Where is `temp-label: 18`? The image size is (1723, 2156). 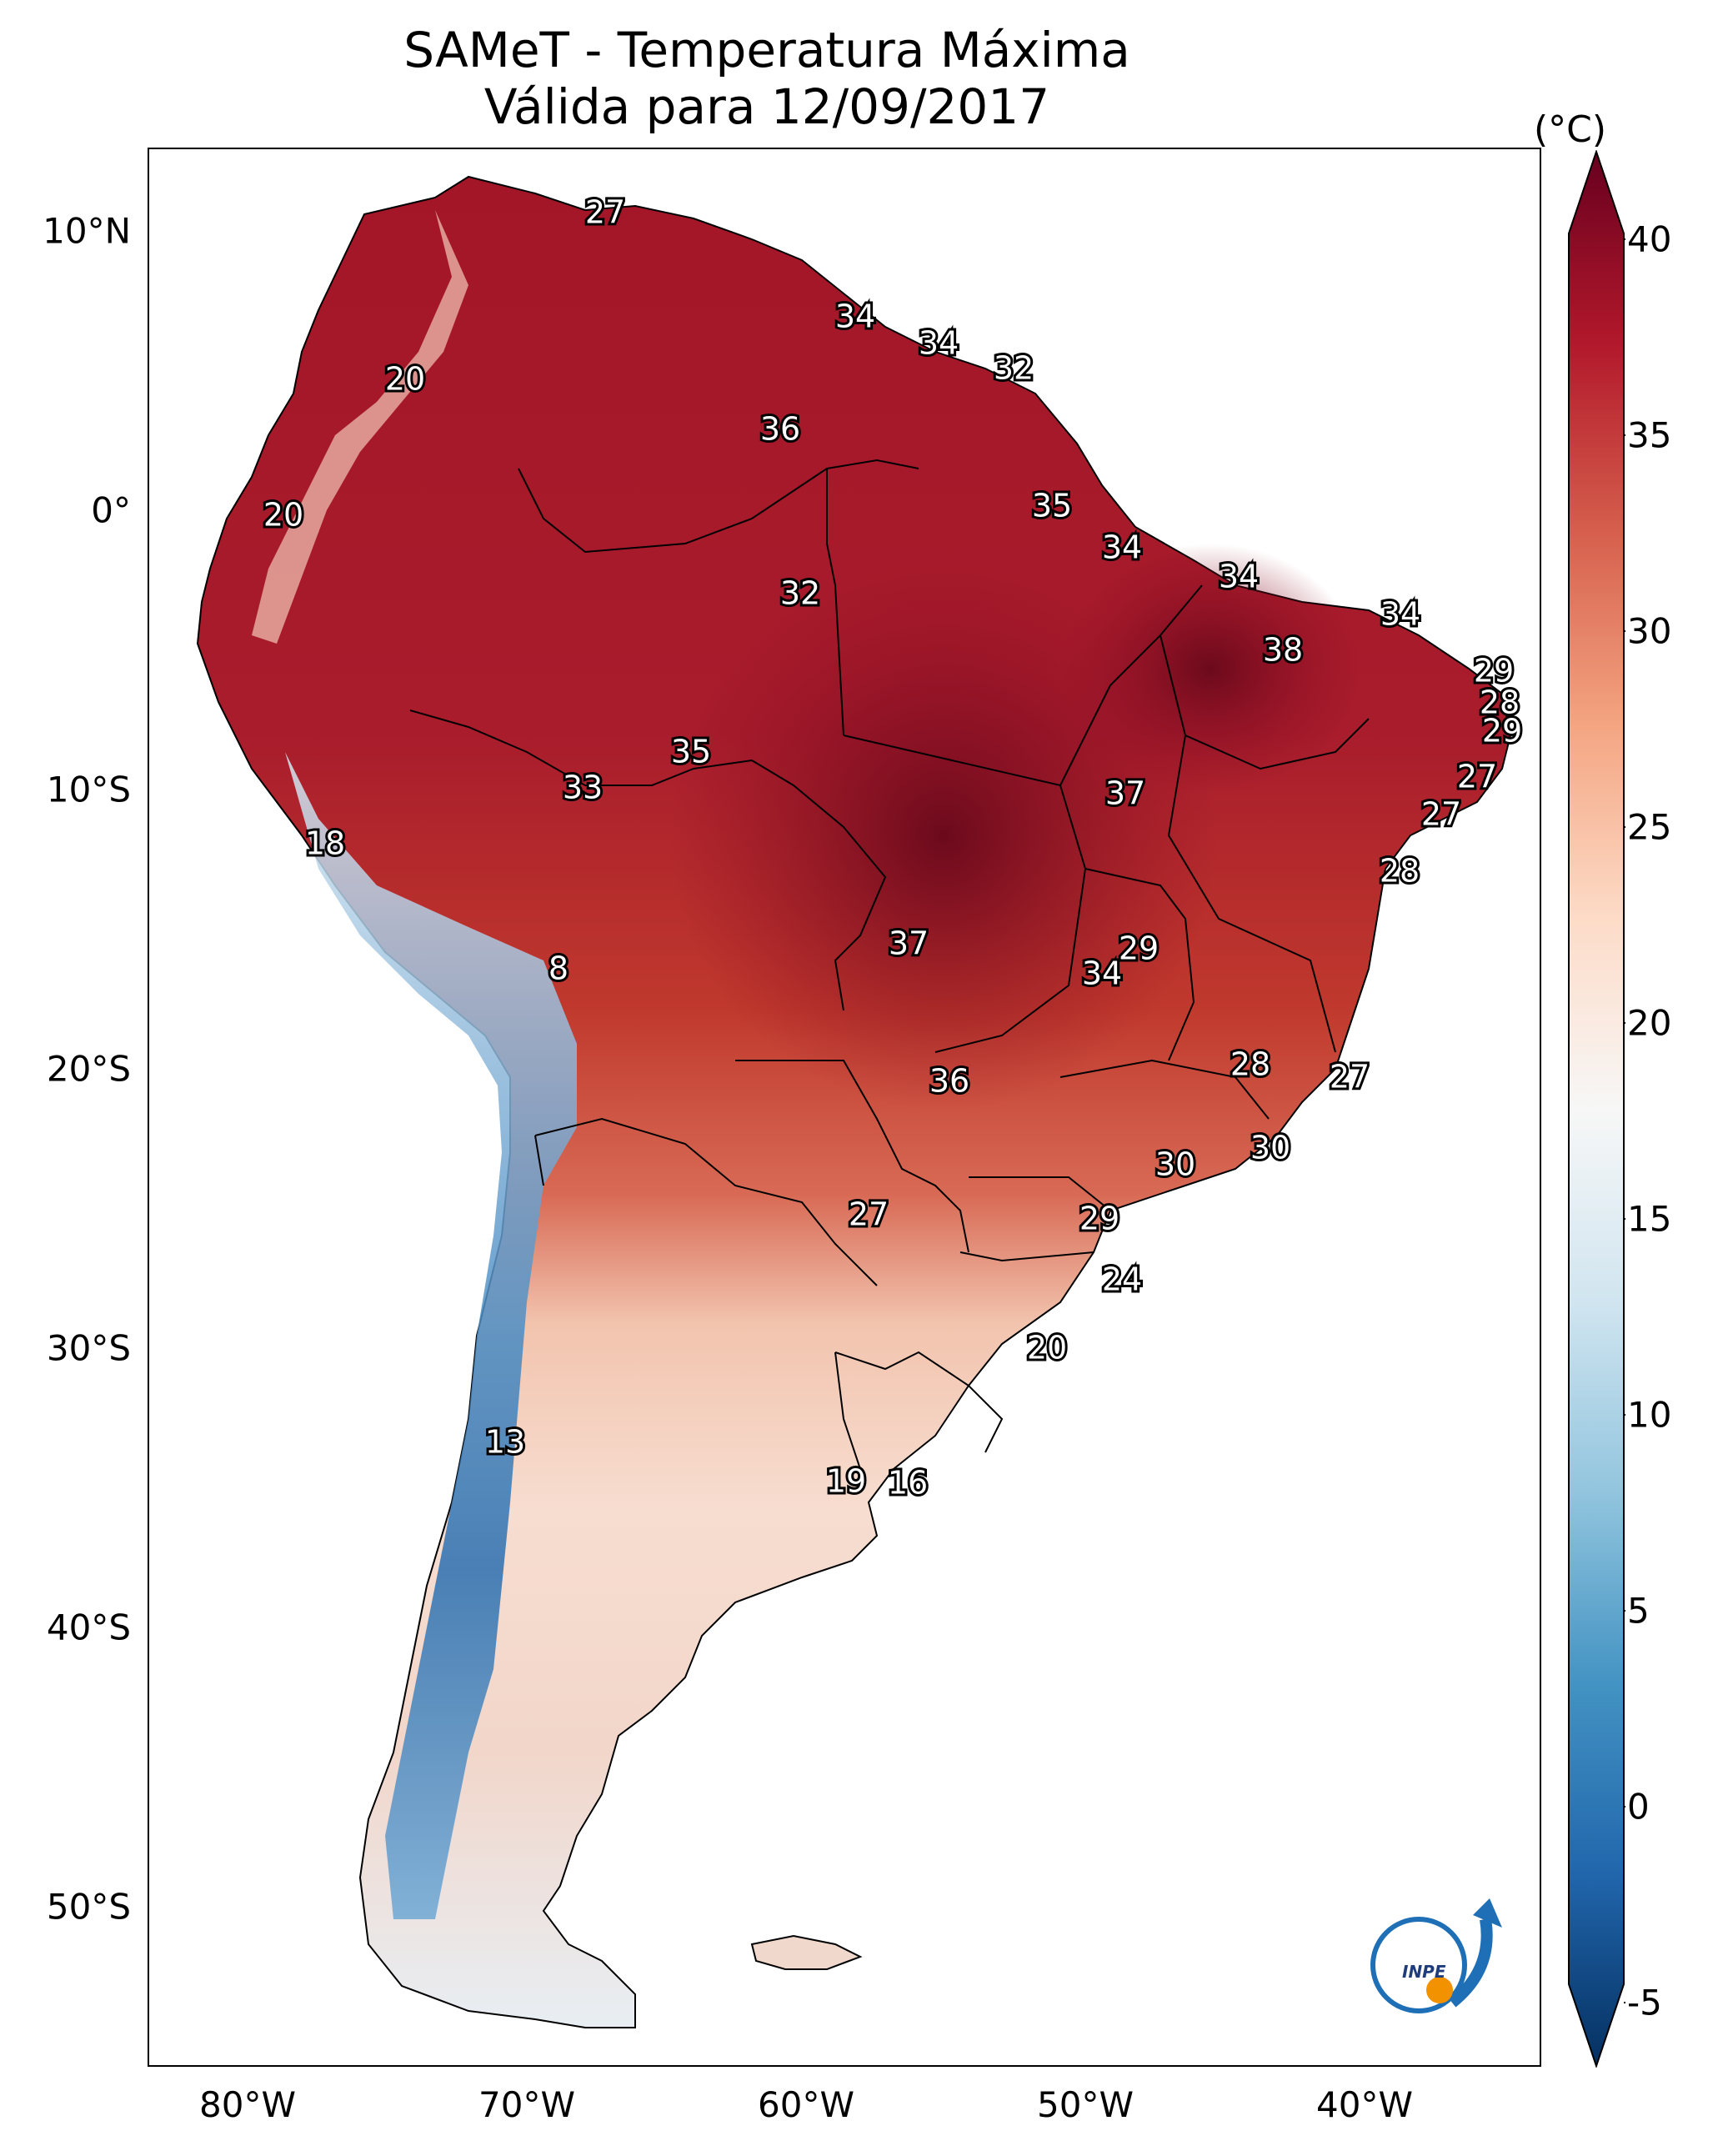
temp-label: 18 is located at coordinates (325, 843).